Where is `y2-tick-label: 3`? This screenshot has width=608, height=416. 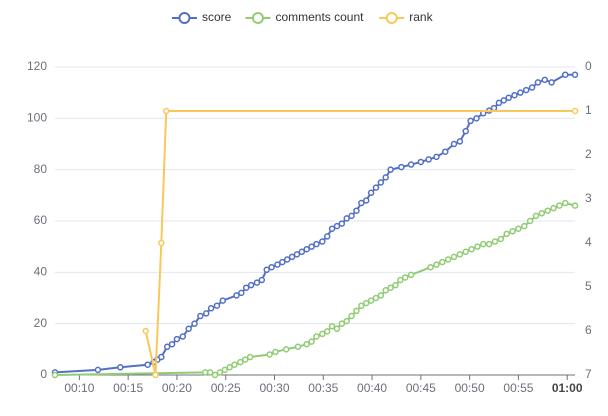
y2-tick-label: 3 is located at coordinates (588, 198).